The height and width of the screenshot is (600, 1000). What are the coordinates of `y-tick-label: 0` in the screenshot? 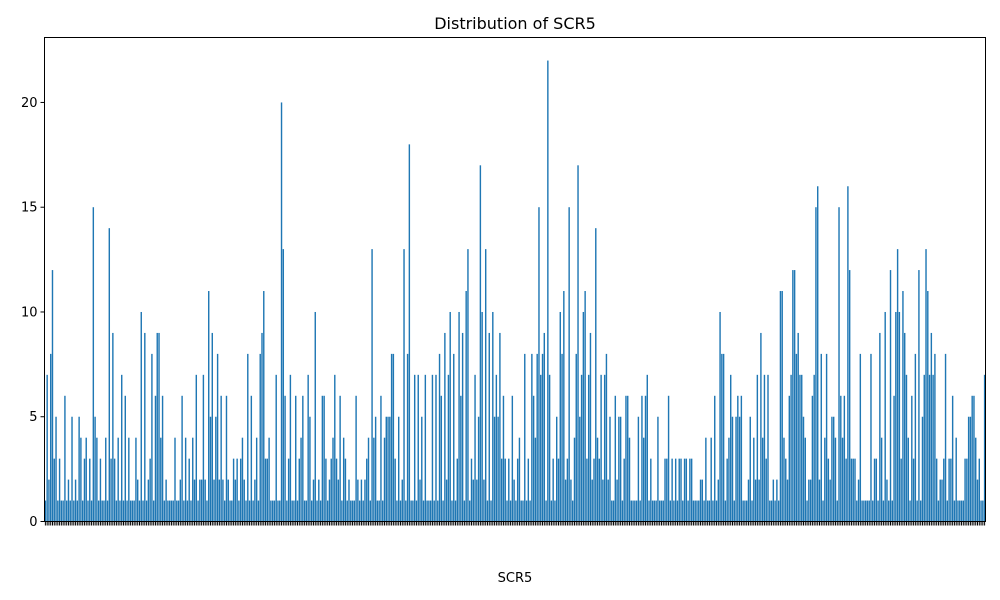 It's located at (33, 522).